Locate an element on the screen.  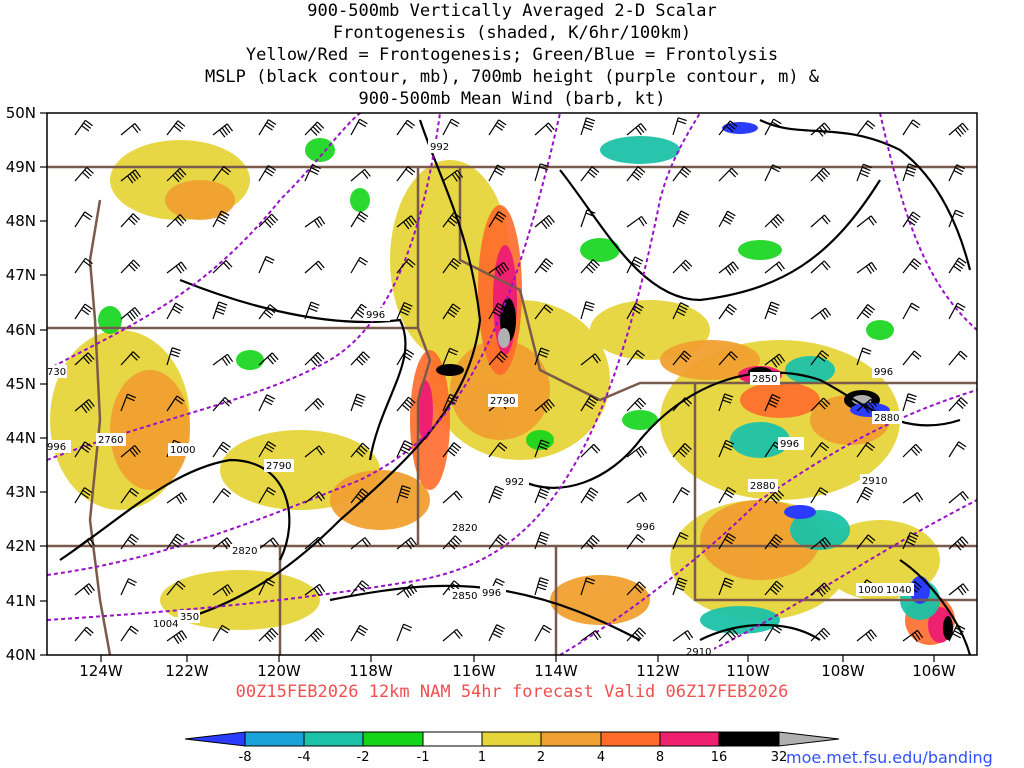
height-label: 2820 is located at coordinates (244, 551).